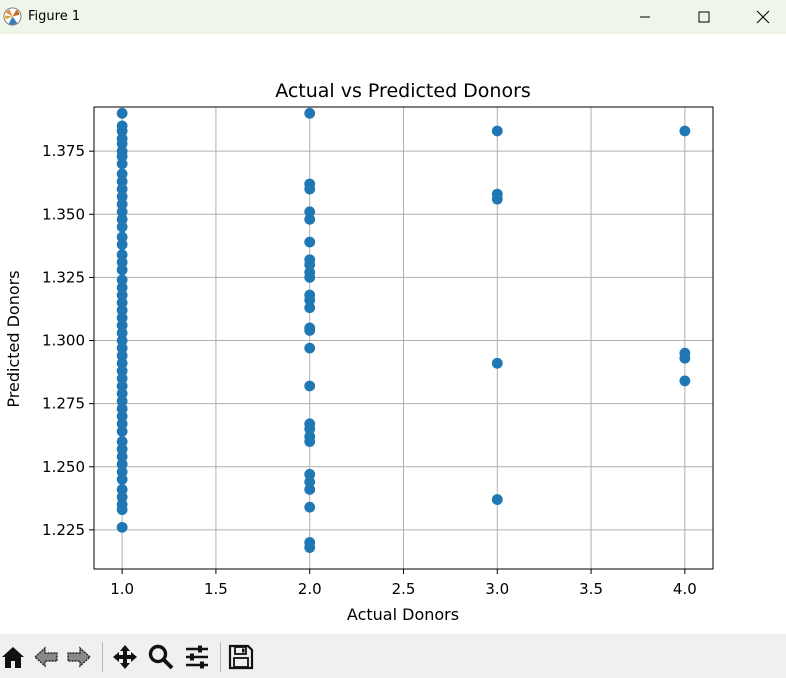 Image resolution: width=786 pixels, height=678 pixels. Describe the element at coordinates (12, 16) in the screenshot. I see `matplotlib-app-icon` at that location.